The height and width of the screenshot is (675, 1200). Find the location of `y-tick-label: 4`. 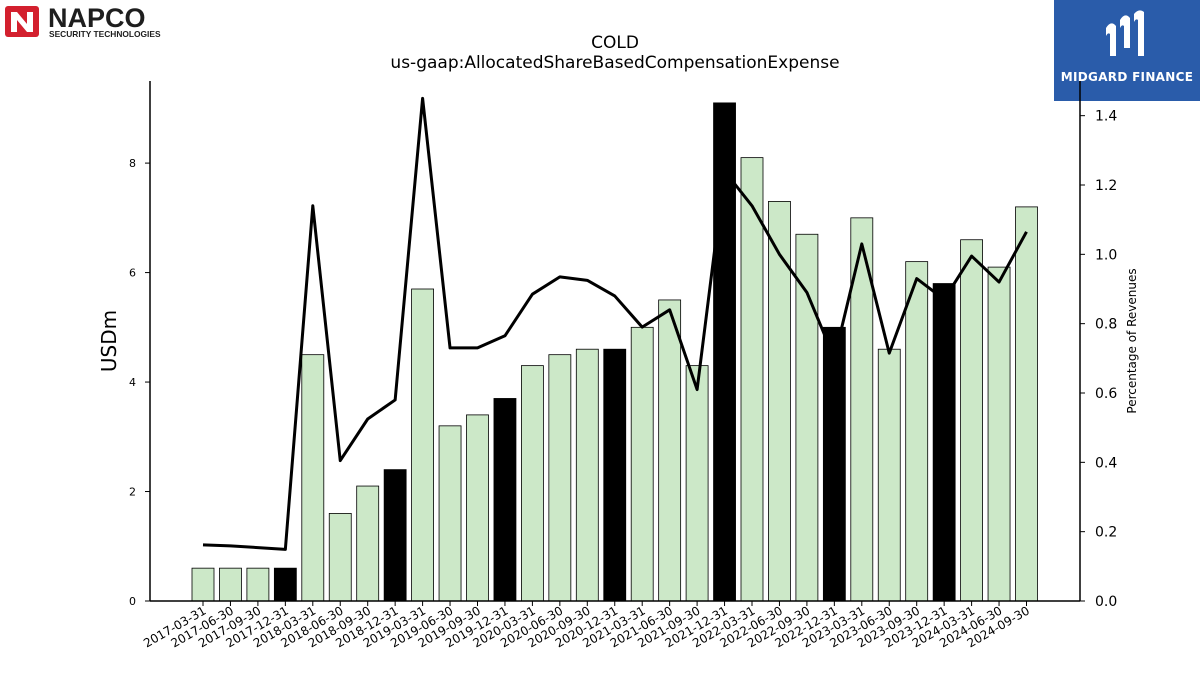

y-tick-label: 4 is located at coordinates (132, 382).